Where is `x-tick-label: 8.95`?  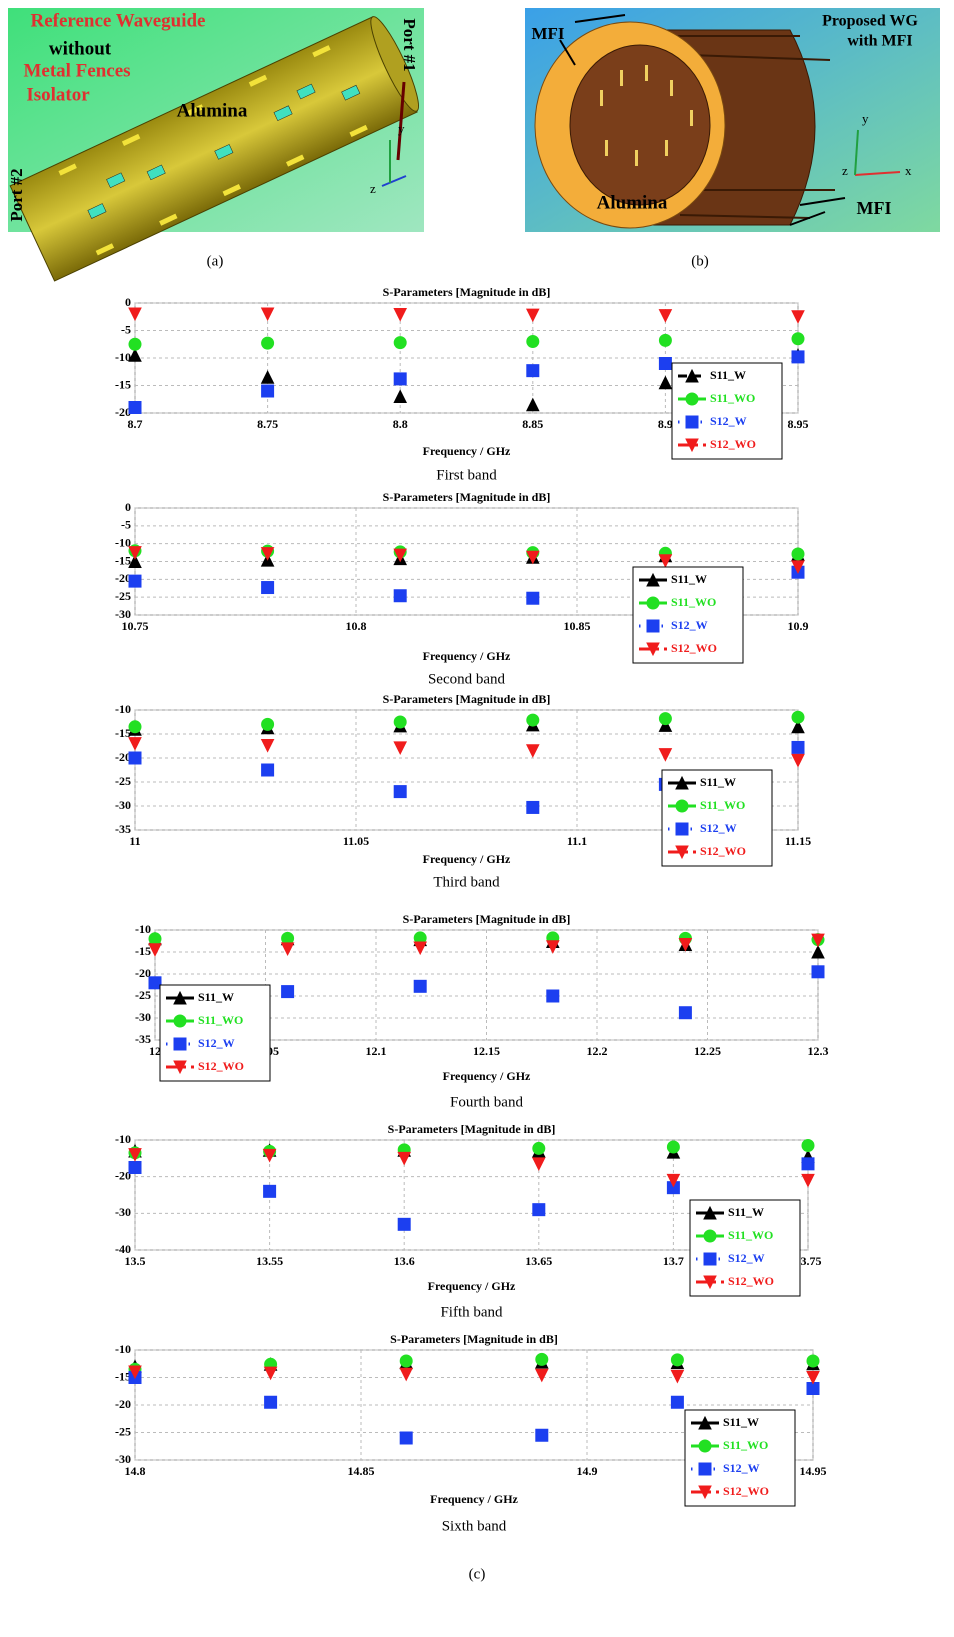 x-tick-label: 8.95 is located at coordinates (798, 424).